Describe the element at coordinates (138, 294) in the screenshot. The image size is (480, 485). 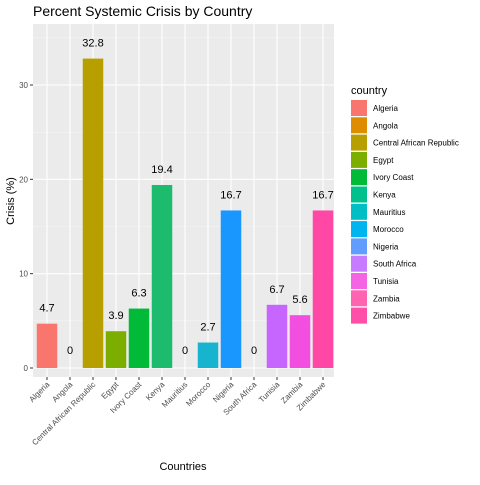
I see `data-label: 6.3` at that location.